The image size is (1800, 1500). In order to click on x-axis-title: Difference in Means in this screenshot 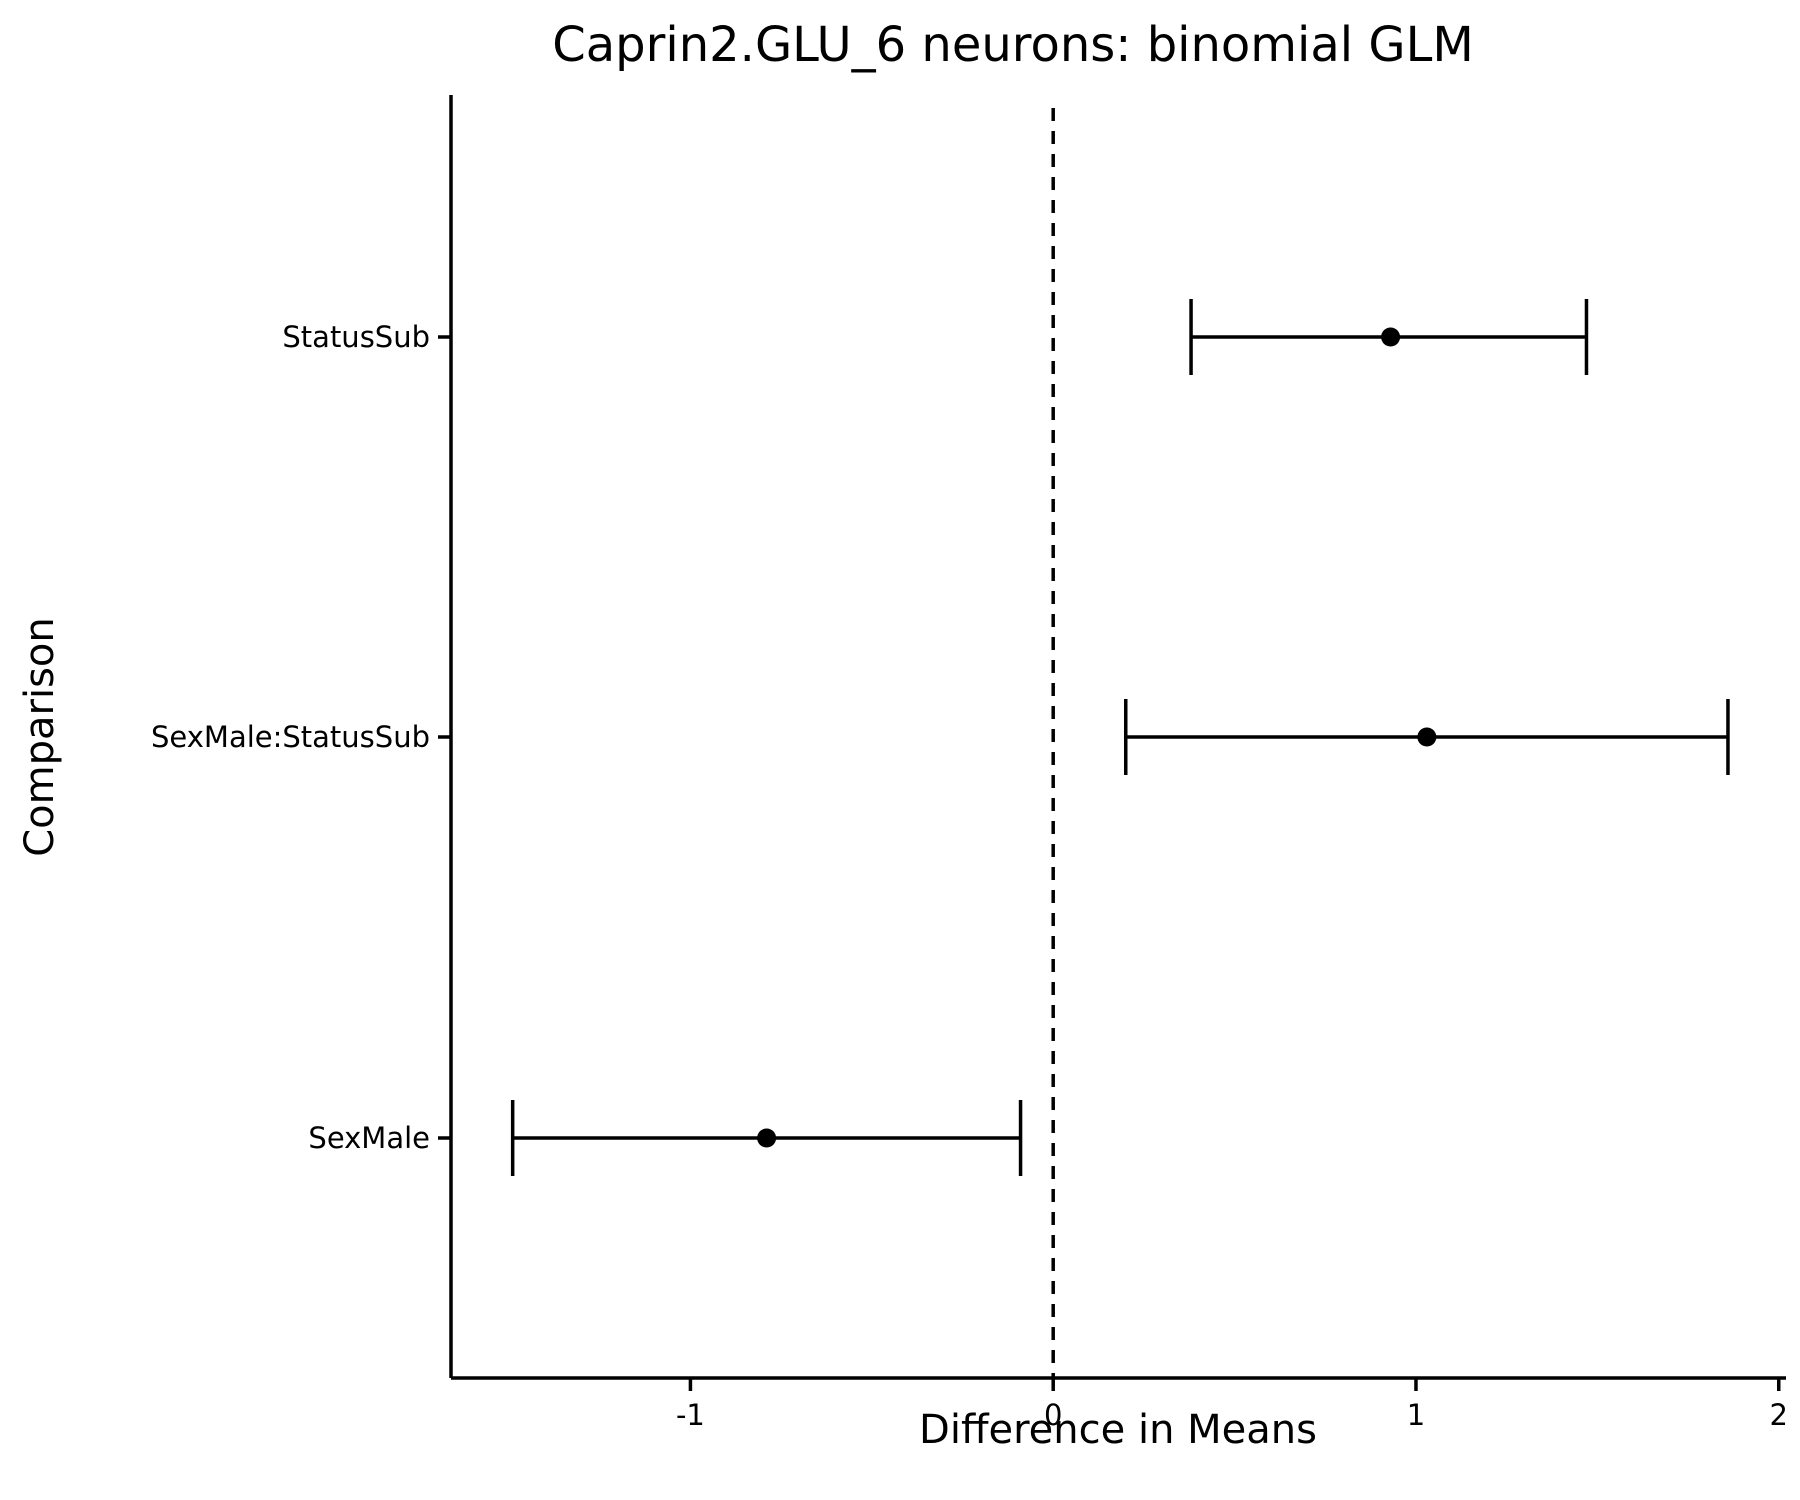, I will do `click(1118, 1430)`.